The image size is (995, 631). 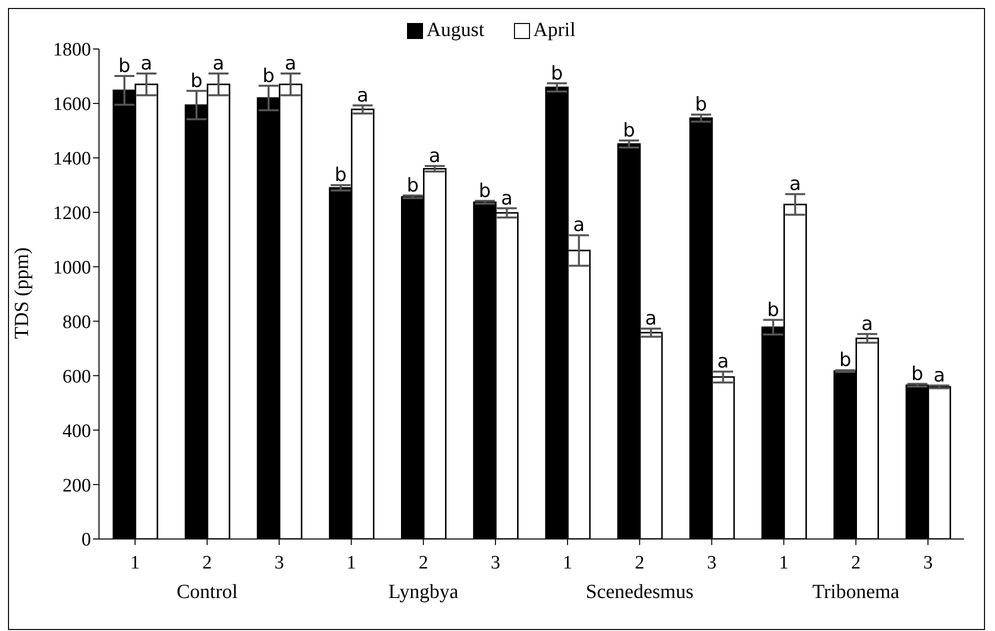 I want to click on y-tick-label: 1000, so click(x=72, y=268).